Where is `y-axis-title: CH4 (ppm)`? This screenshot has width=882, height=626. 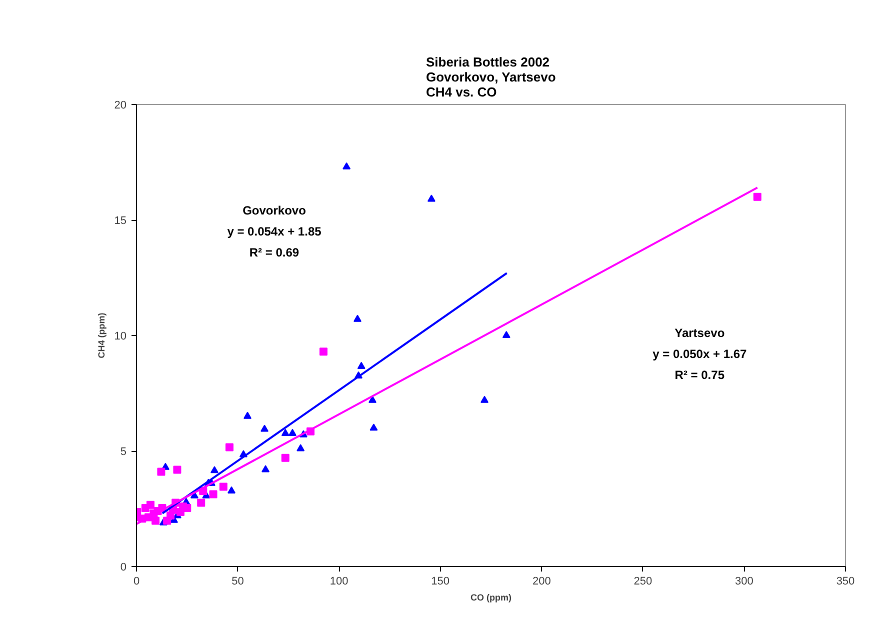 y-axis-title: CH4 (ppm) is located at coordinates (101, 335).